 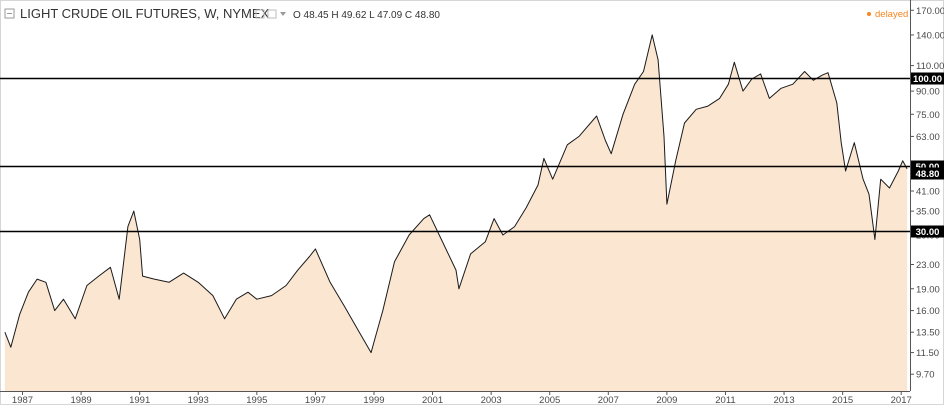 I want to click on chart-title: LIGHT CRUDE OIL FUTURES, W, NYMEX, so click(x=145, y=13).